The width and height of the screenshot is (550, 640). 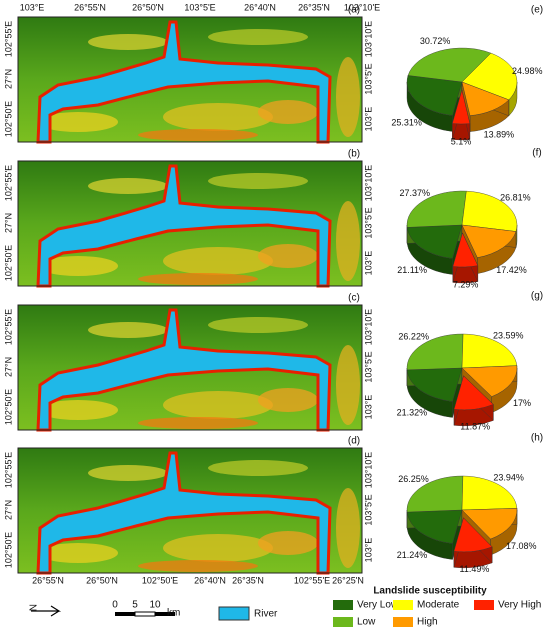 I want to click on pie-value-label: 26.25%, so click(x=413, y=479).